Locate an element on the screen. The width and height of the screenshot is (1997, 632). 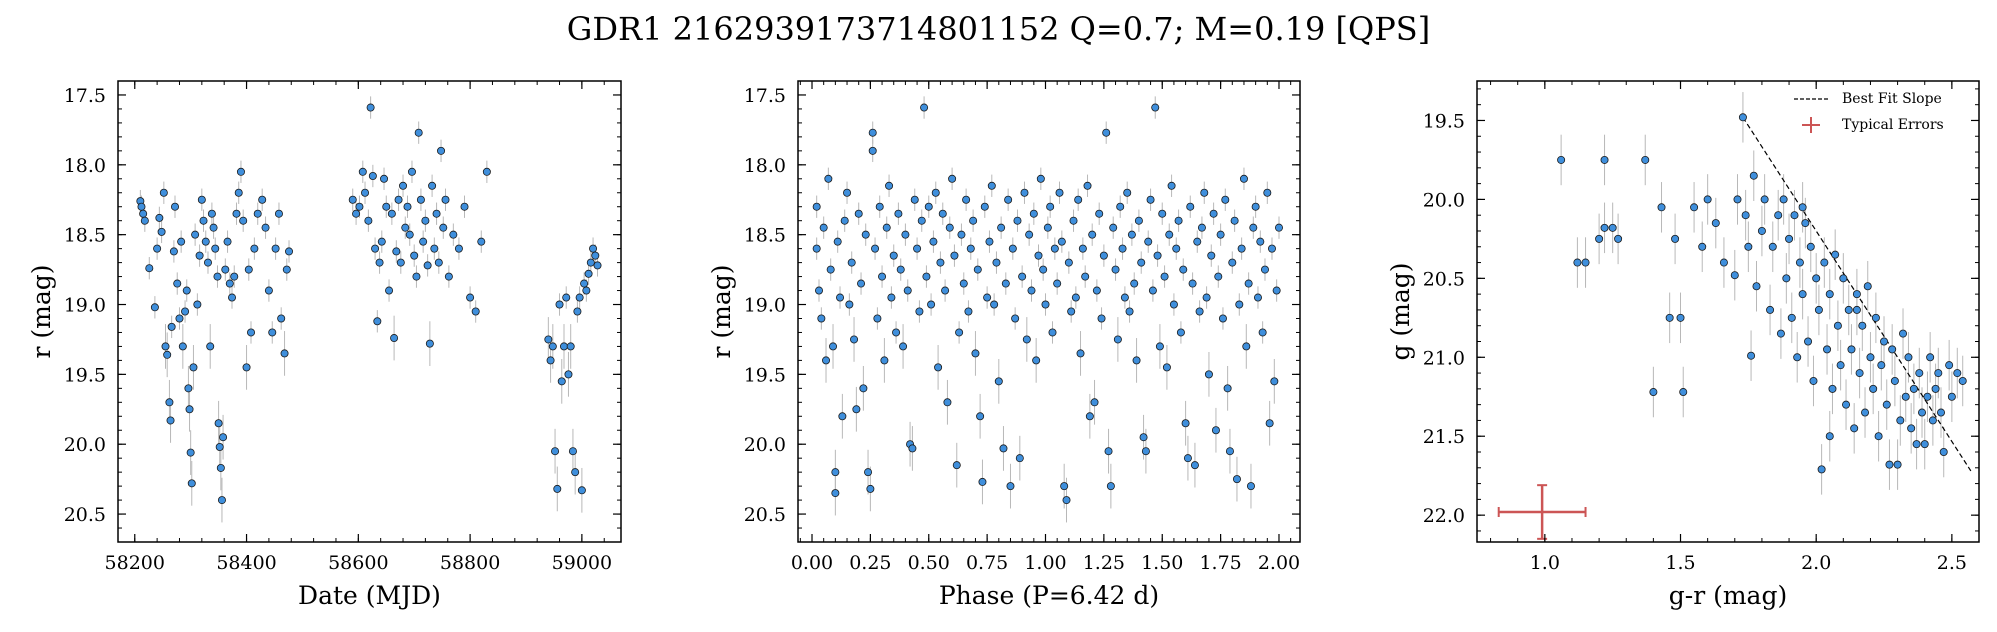
y-tick-label: 20.0 is located at coordinates (1444, 200).